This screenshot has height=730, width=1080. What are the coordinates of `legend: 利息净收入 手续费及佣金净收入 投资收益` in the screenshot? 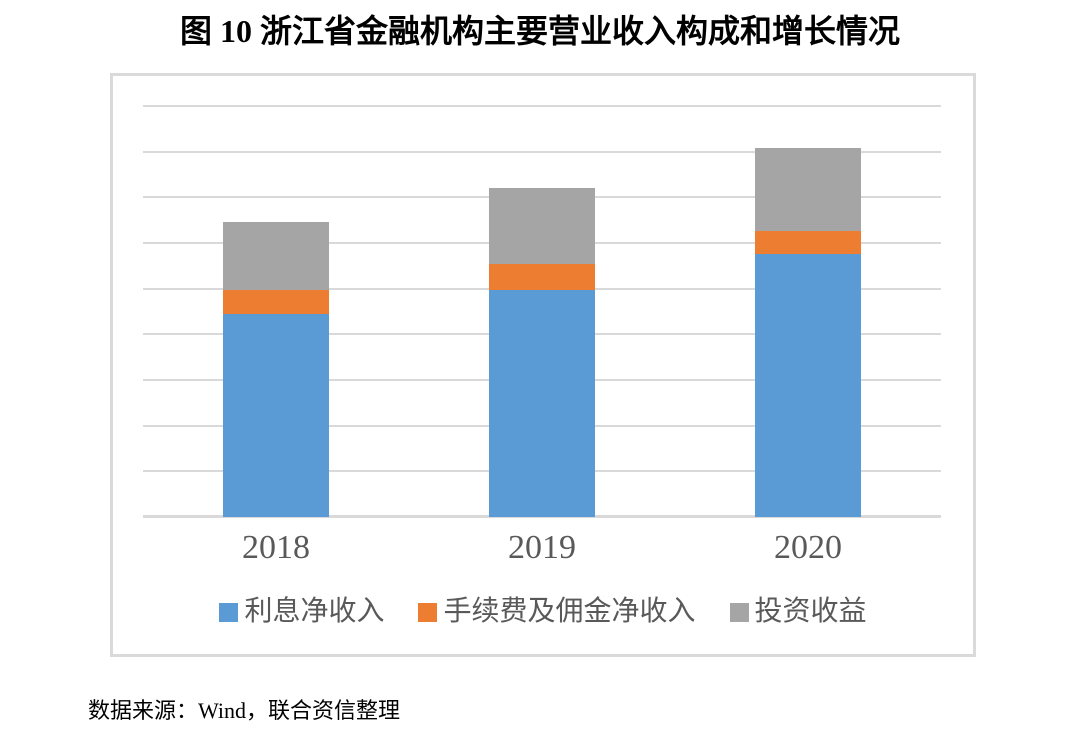 It's located at (543, 612).